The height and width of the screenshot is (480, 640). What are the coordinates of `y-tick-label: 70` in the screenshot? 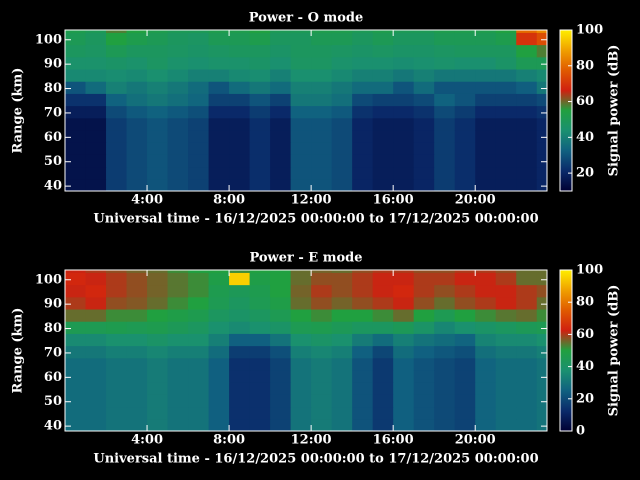 It's located at (53, 112).